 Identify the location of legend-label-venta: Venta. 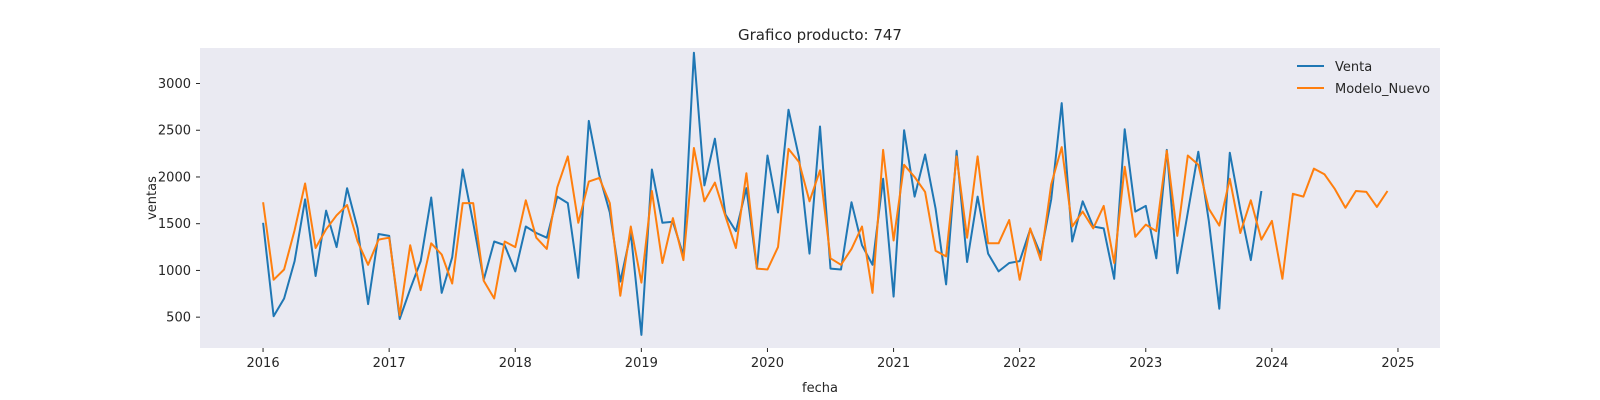
(1353, 67).